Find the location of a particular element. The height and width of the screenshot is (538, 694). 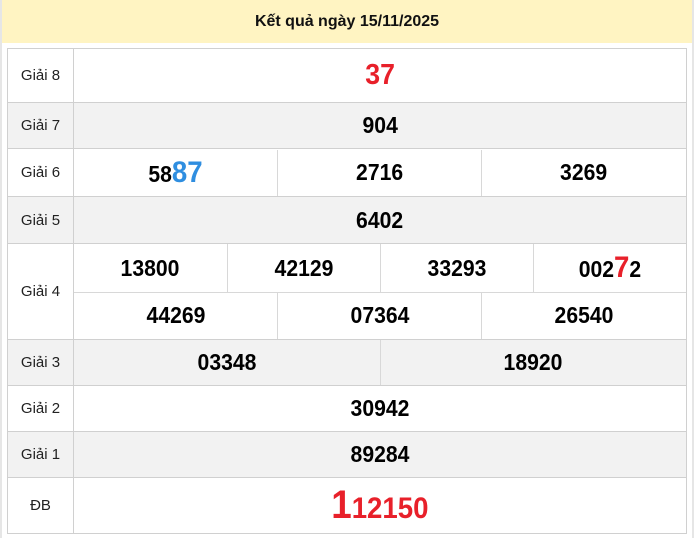

prize-number: 03348 is located at coordinates (227, 361).